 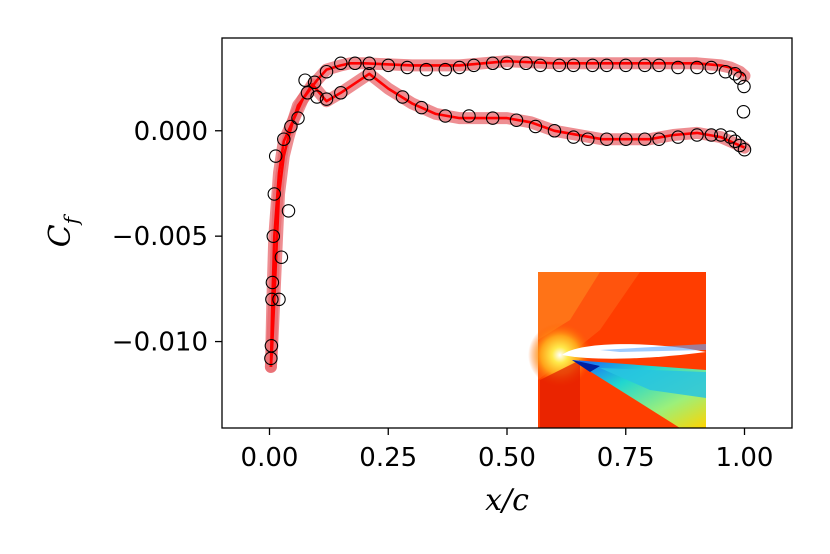 I want to click on y-axis-label-sub: f, so click(x=71, y=219).